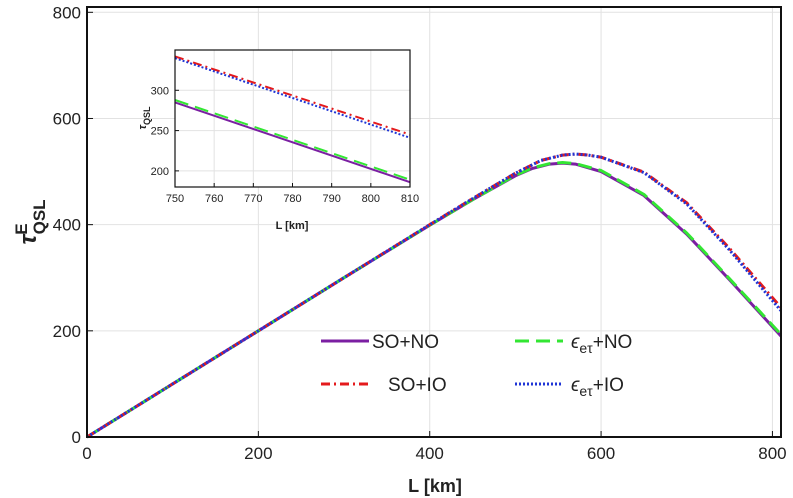  What do you see at coordinates (258, 453) in the screenshot?
I see `main-x-tick-label: 200` at bounding box center [258, 453].